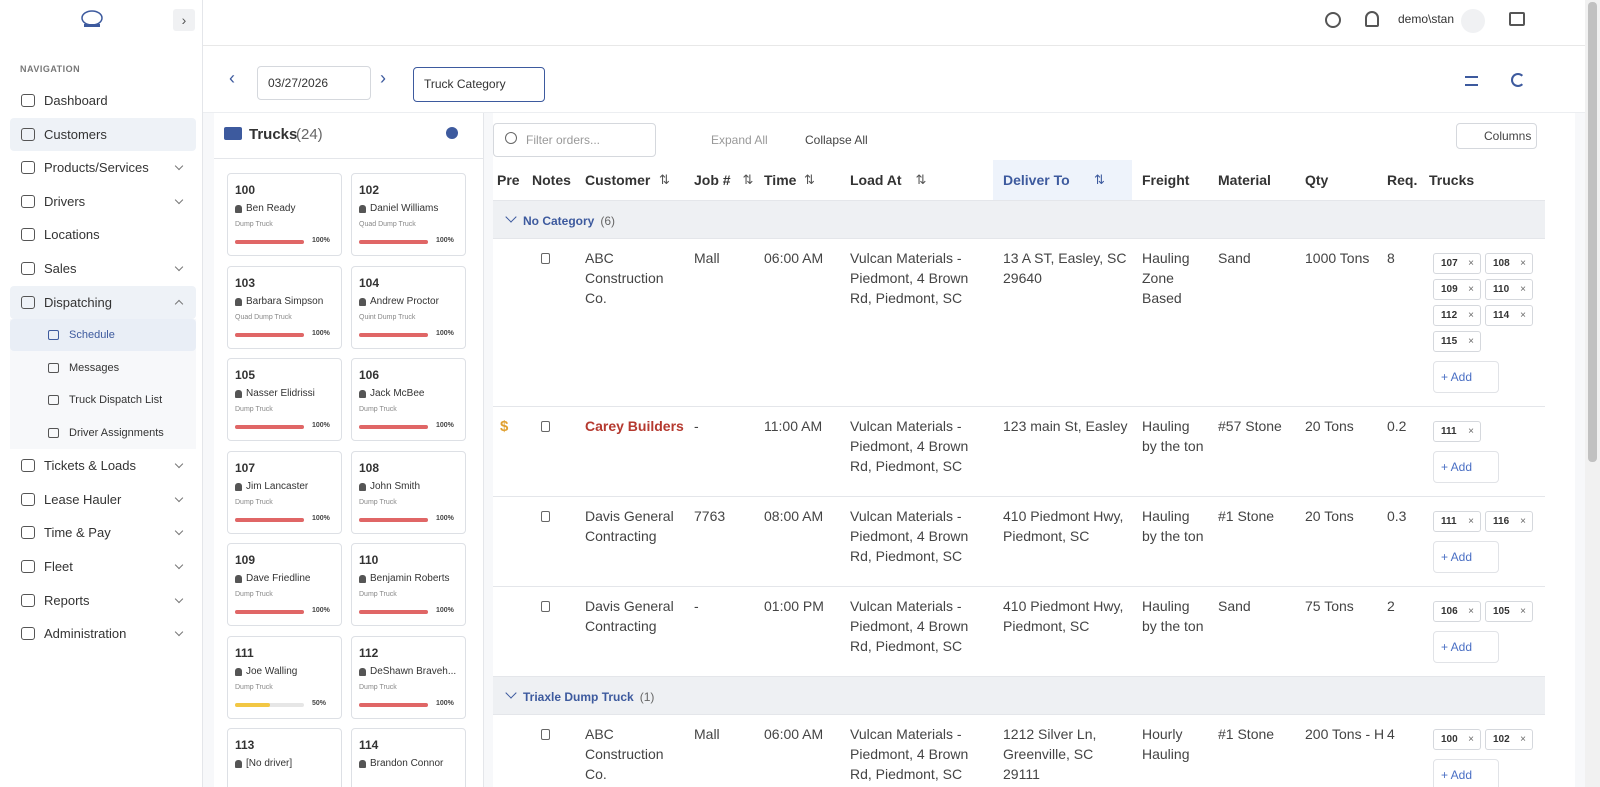 This screenshot has width=1600, height=787. What do you see at coordinates (232, 78) in the screenshot?
I see `prev-day: ‹` at bounding box center [232, 78].